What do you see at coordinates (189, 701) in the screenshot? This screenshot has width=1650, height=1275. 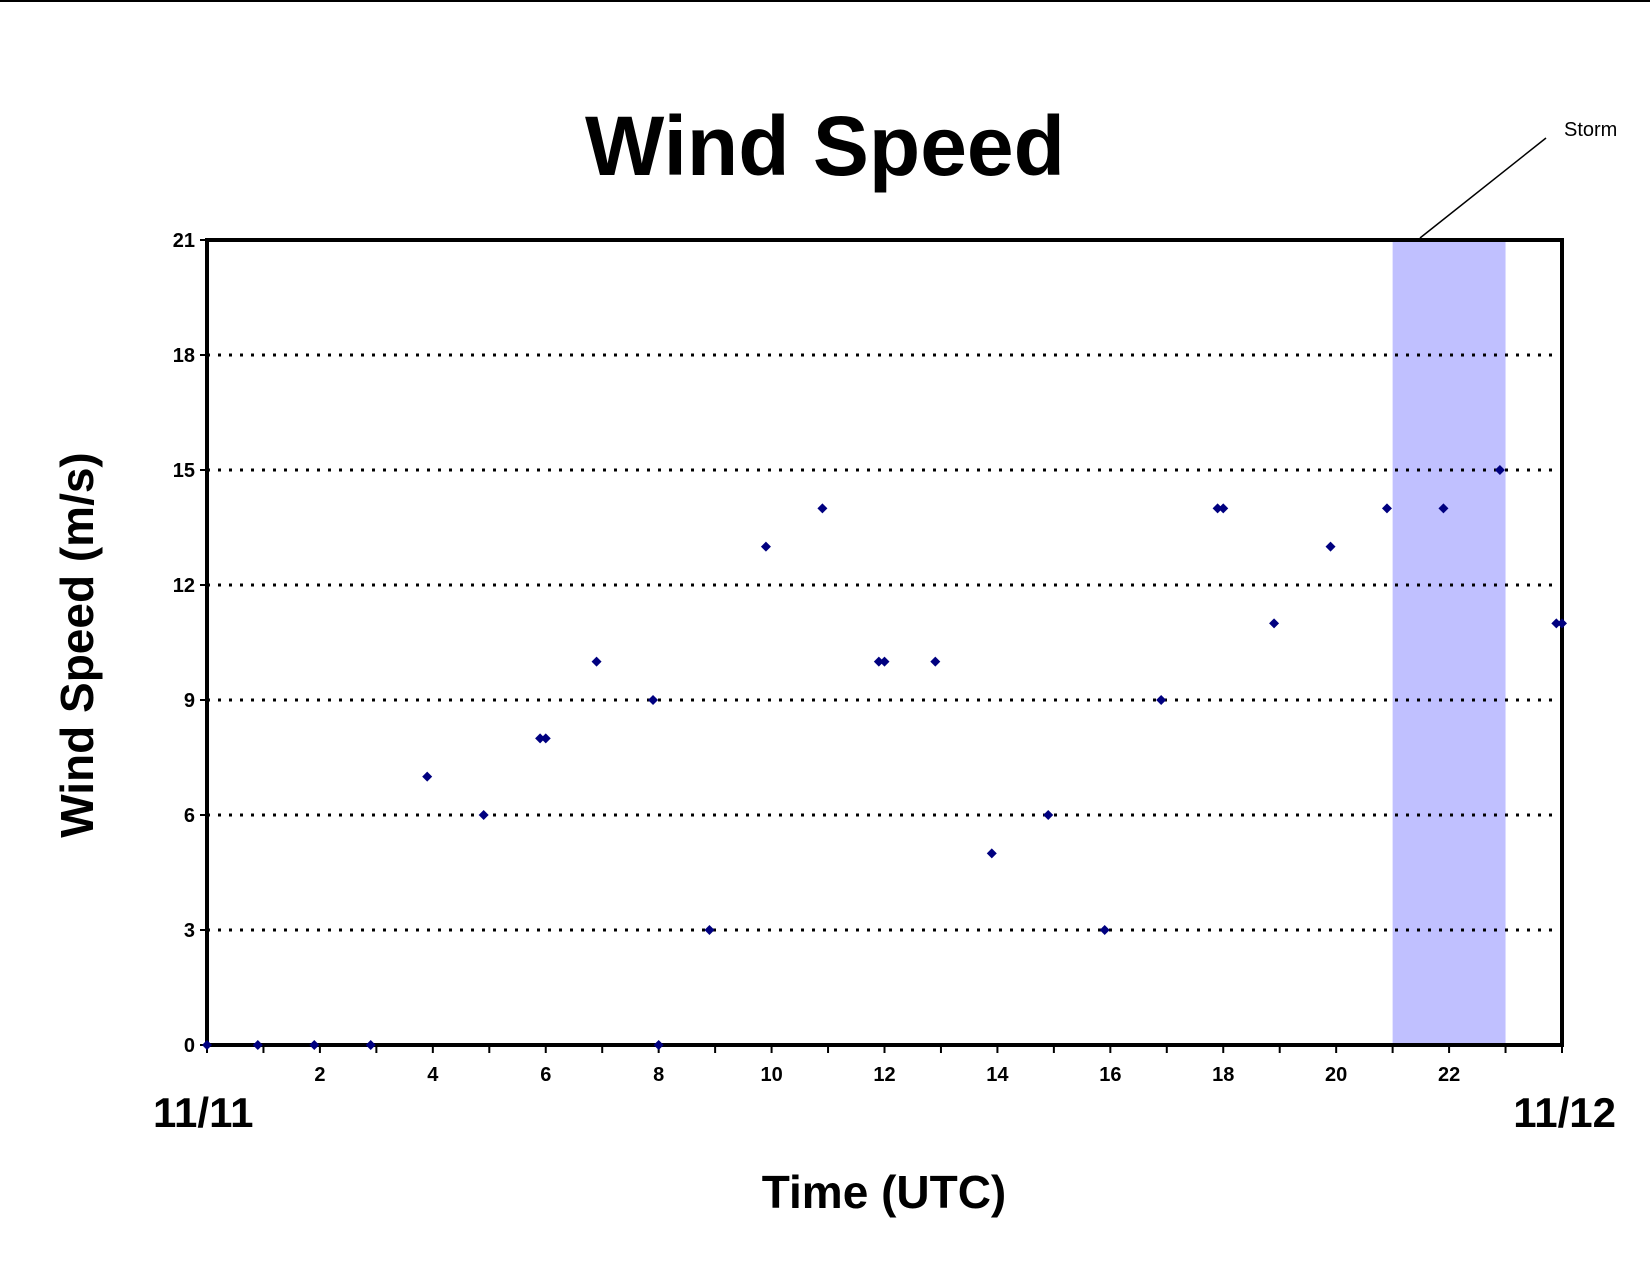 I see `y-tick-label-9: 9` at bounding box center [189, 701].